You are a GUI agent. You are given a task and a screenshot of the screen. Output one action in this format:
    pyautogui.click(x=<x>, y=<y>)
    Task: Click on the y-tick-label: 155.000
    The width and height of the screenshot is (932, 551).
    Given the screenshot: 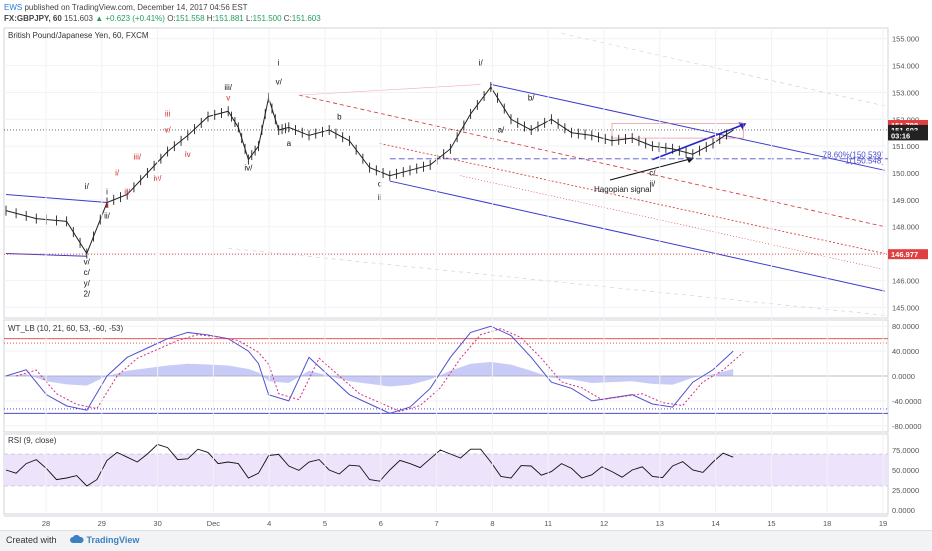 What is the action you would take?
    pyautogui.click(x=905, y=39)
    